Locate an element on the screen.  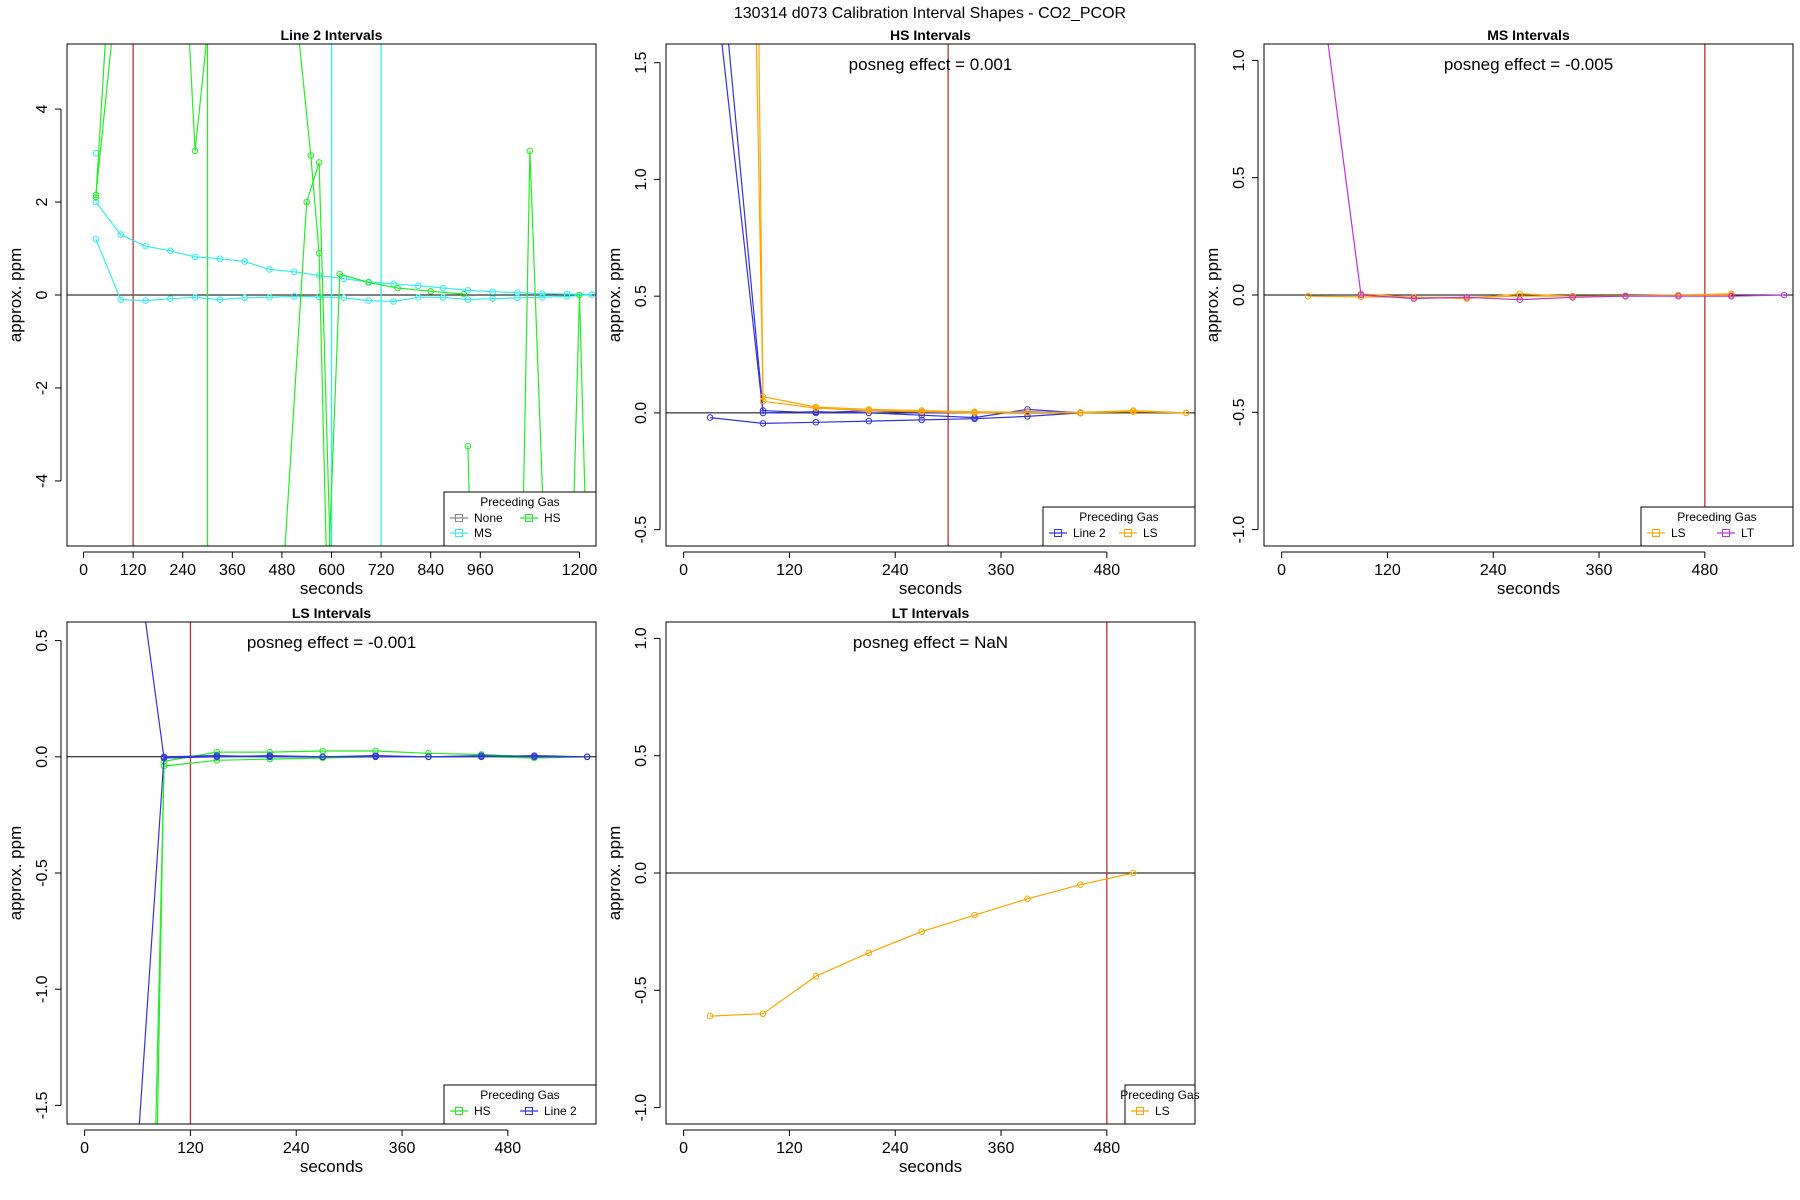
legend-entry-label: LS is located at coordinates (1678, 533).